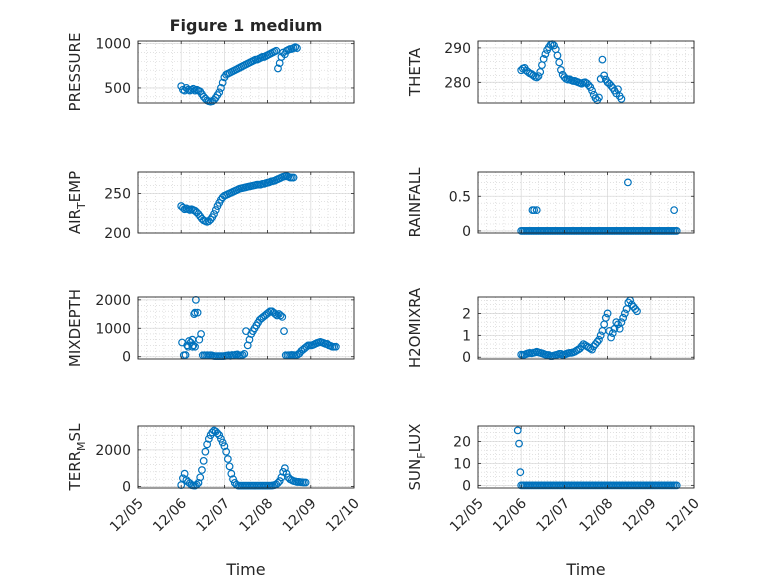 This screenshot has width=778, height=583. What do you see at coordinates (75, 72) in the screenshot?
I see `y-axis-label: PRESSURE` at bounding box center [75, 72].